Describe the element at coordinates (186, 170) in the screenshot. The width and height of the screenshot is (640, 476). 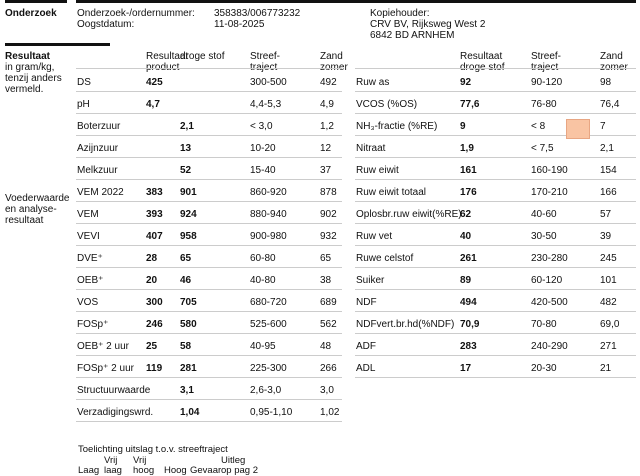
I see `ds-value: 52` at that location.